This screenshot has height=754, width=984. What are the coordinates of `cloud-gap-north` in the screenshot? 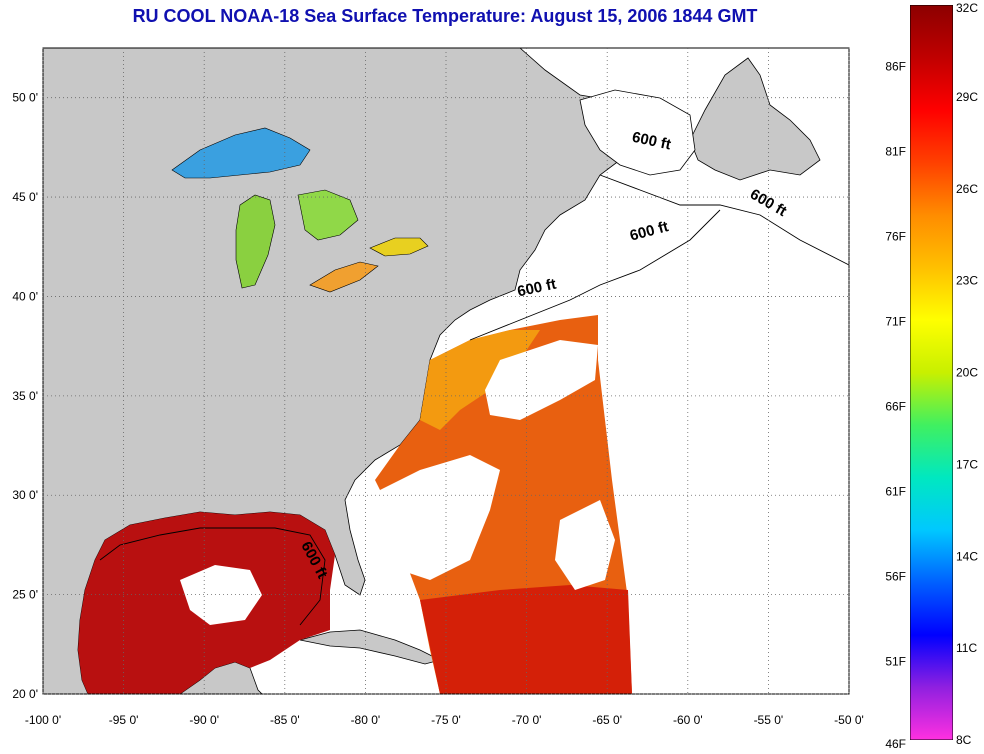 It's located at (541, 380).